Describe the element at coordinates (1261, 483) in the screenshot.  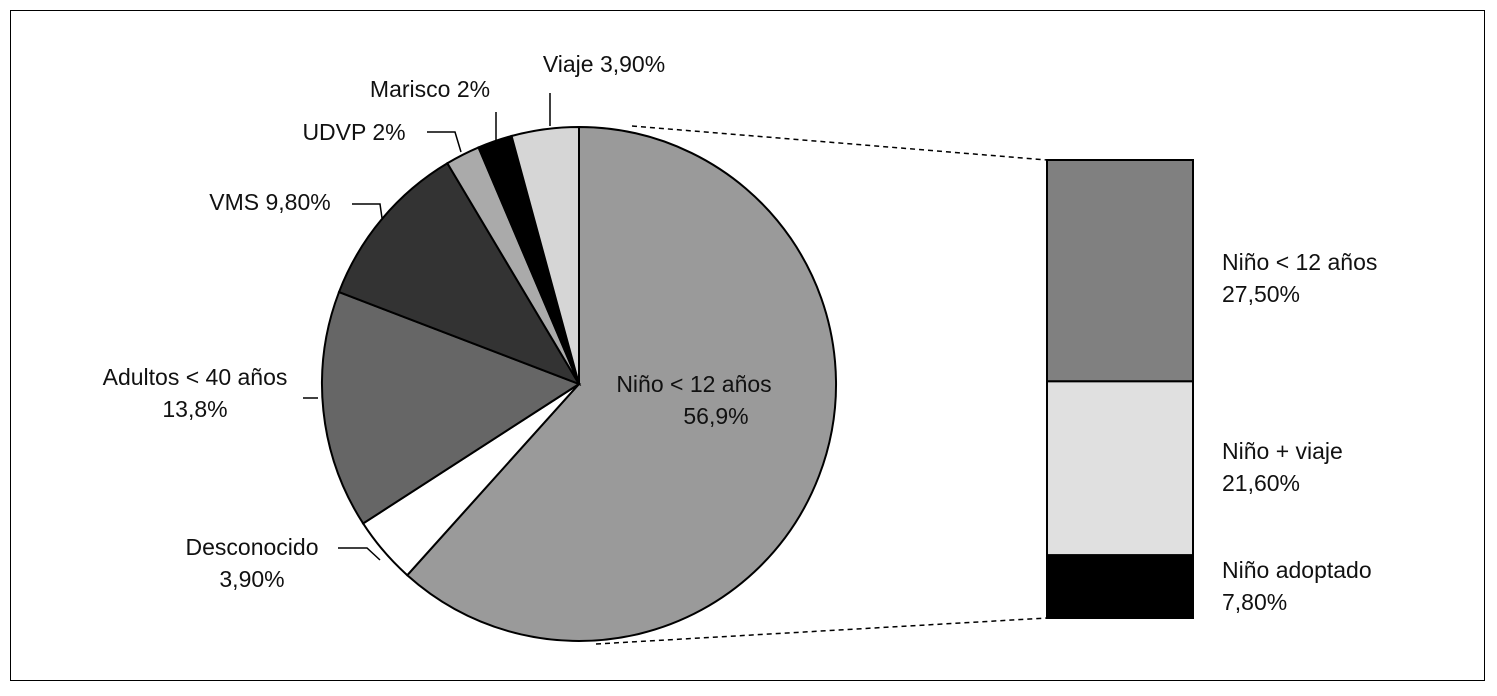
I see `bar-label-nino-viaje-value: 21,60%` at that location.